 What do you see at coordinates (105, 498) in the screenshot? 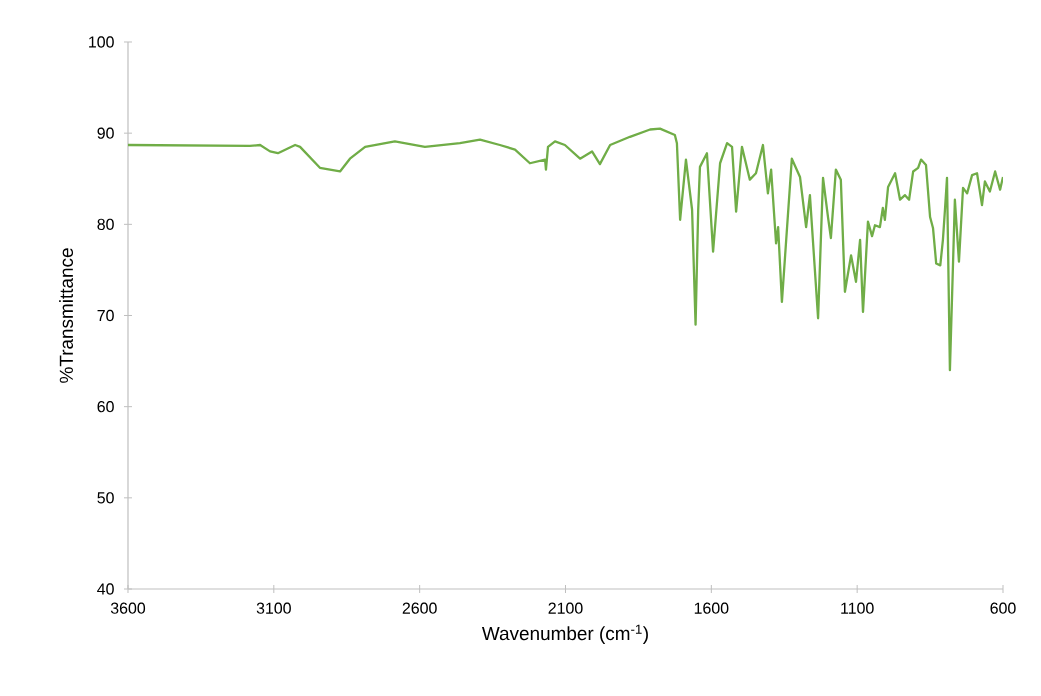
I see `y-tick-label: 50` at bounding box center [105, 498].